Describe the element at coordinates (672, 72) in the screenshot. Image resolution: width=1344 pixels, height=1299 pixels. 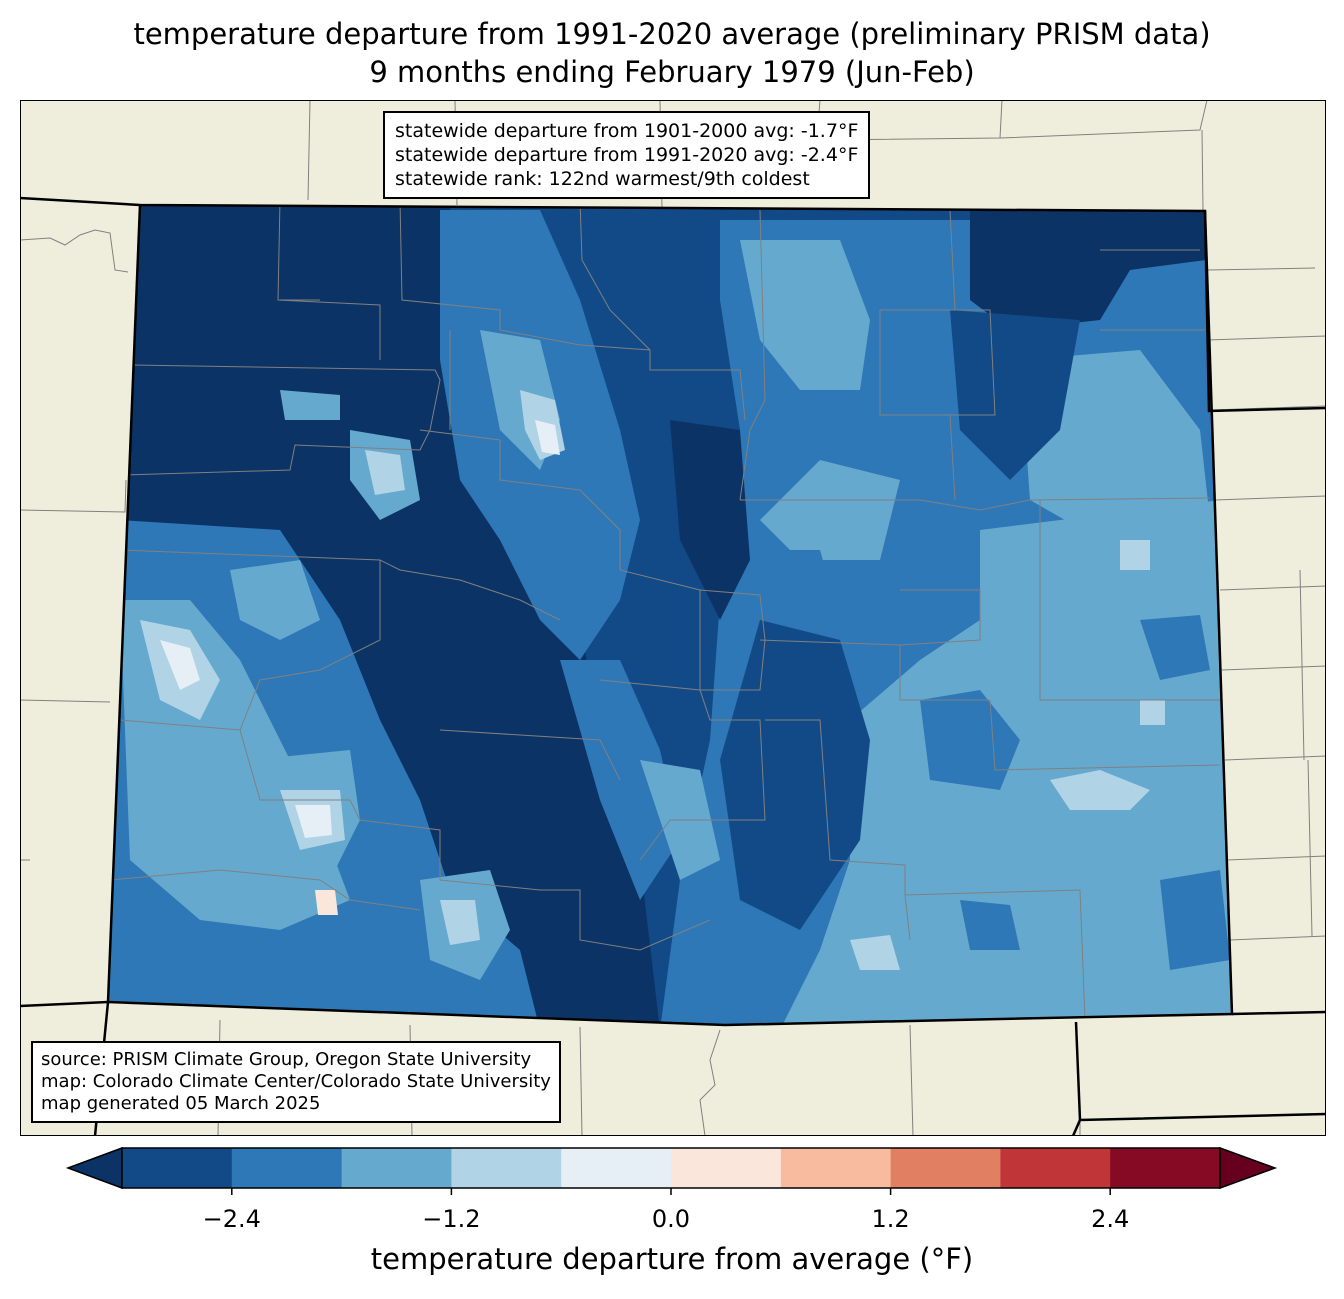
I see `map-subtitle: 9 months ending February 1979 (Jun-Feb)` at that location.